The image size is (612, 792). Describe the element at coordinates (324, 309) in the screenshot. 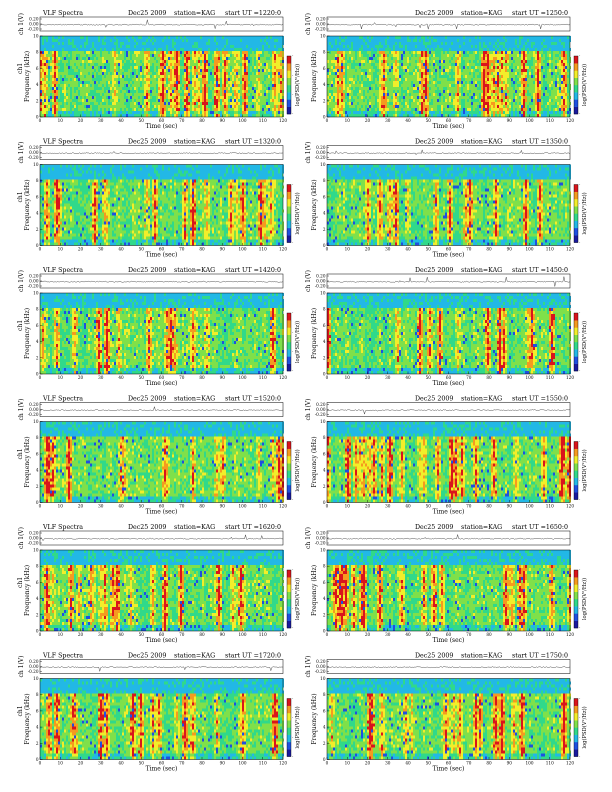

I see `spectrogram-ytick-label: 8` at that location.